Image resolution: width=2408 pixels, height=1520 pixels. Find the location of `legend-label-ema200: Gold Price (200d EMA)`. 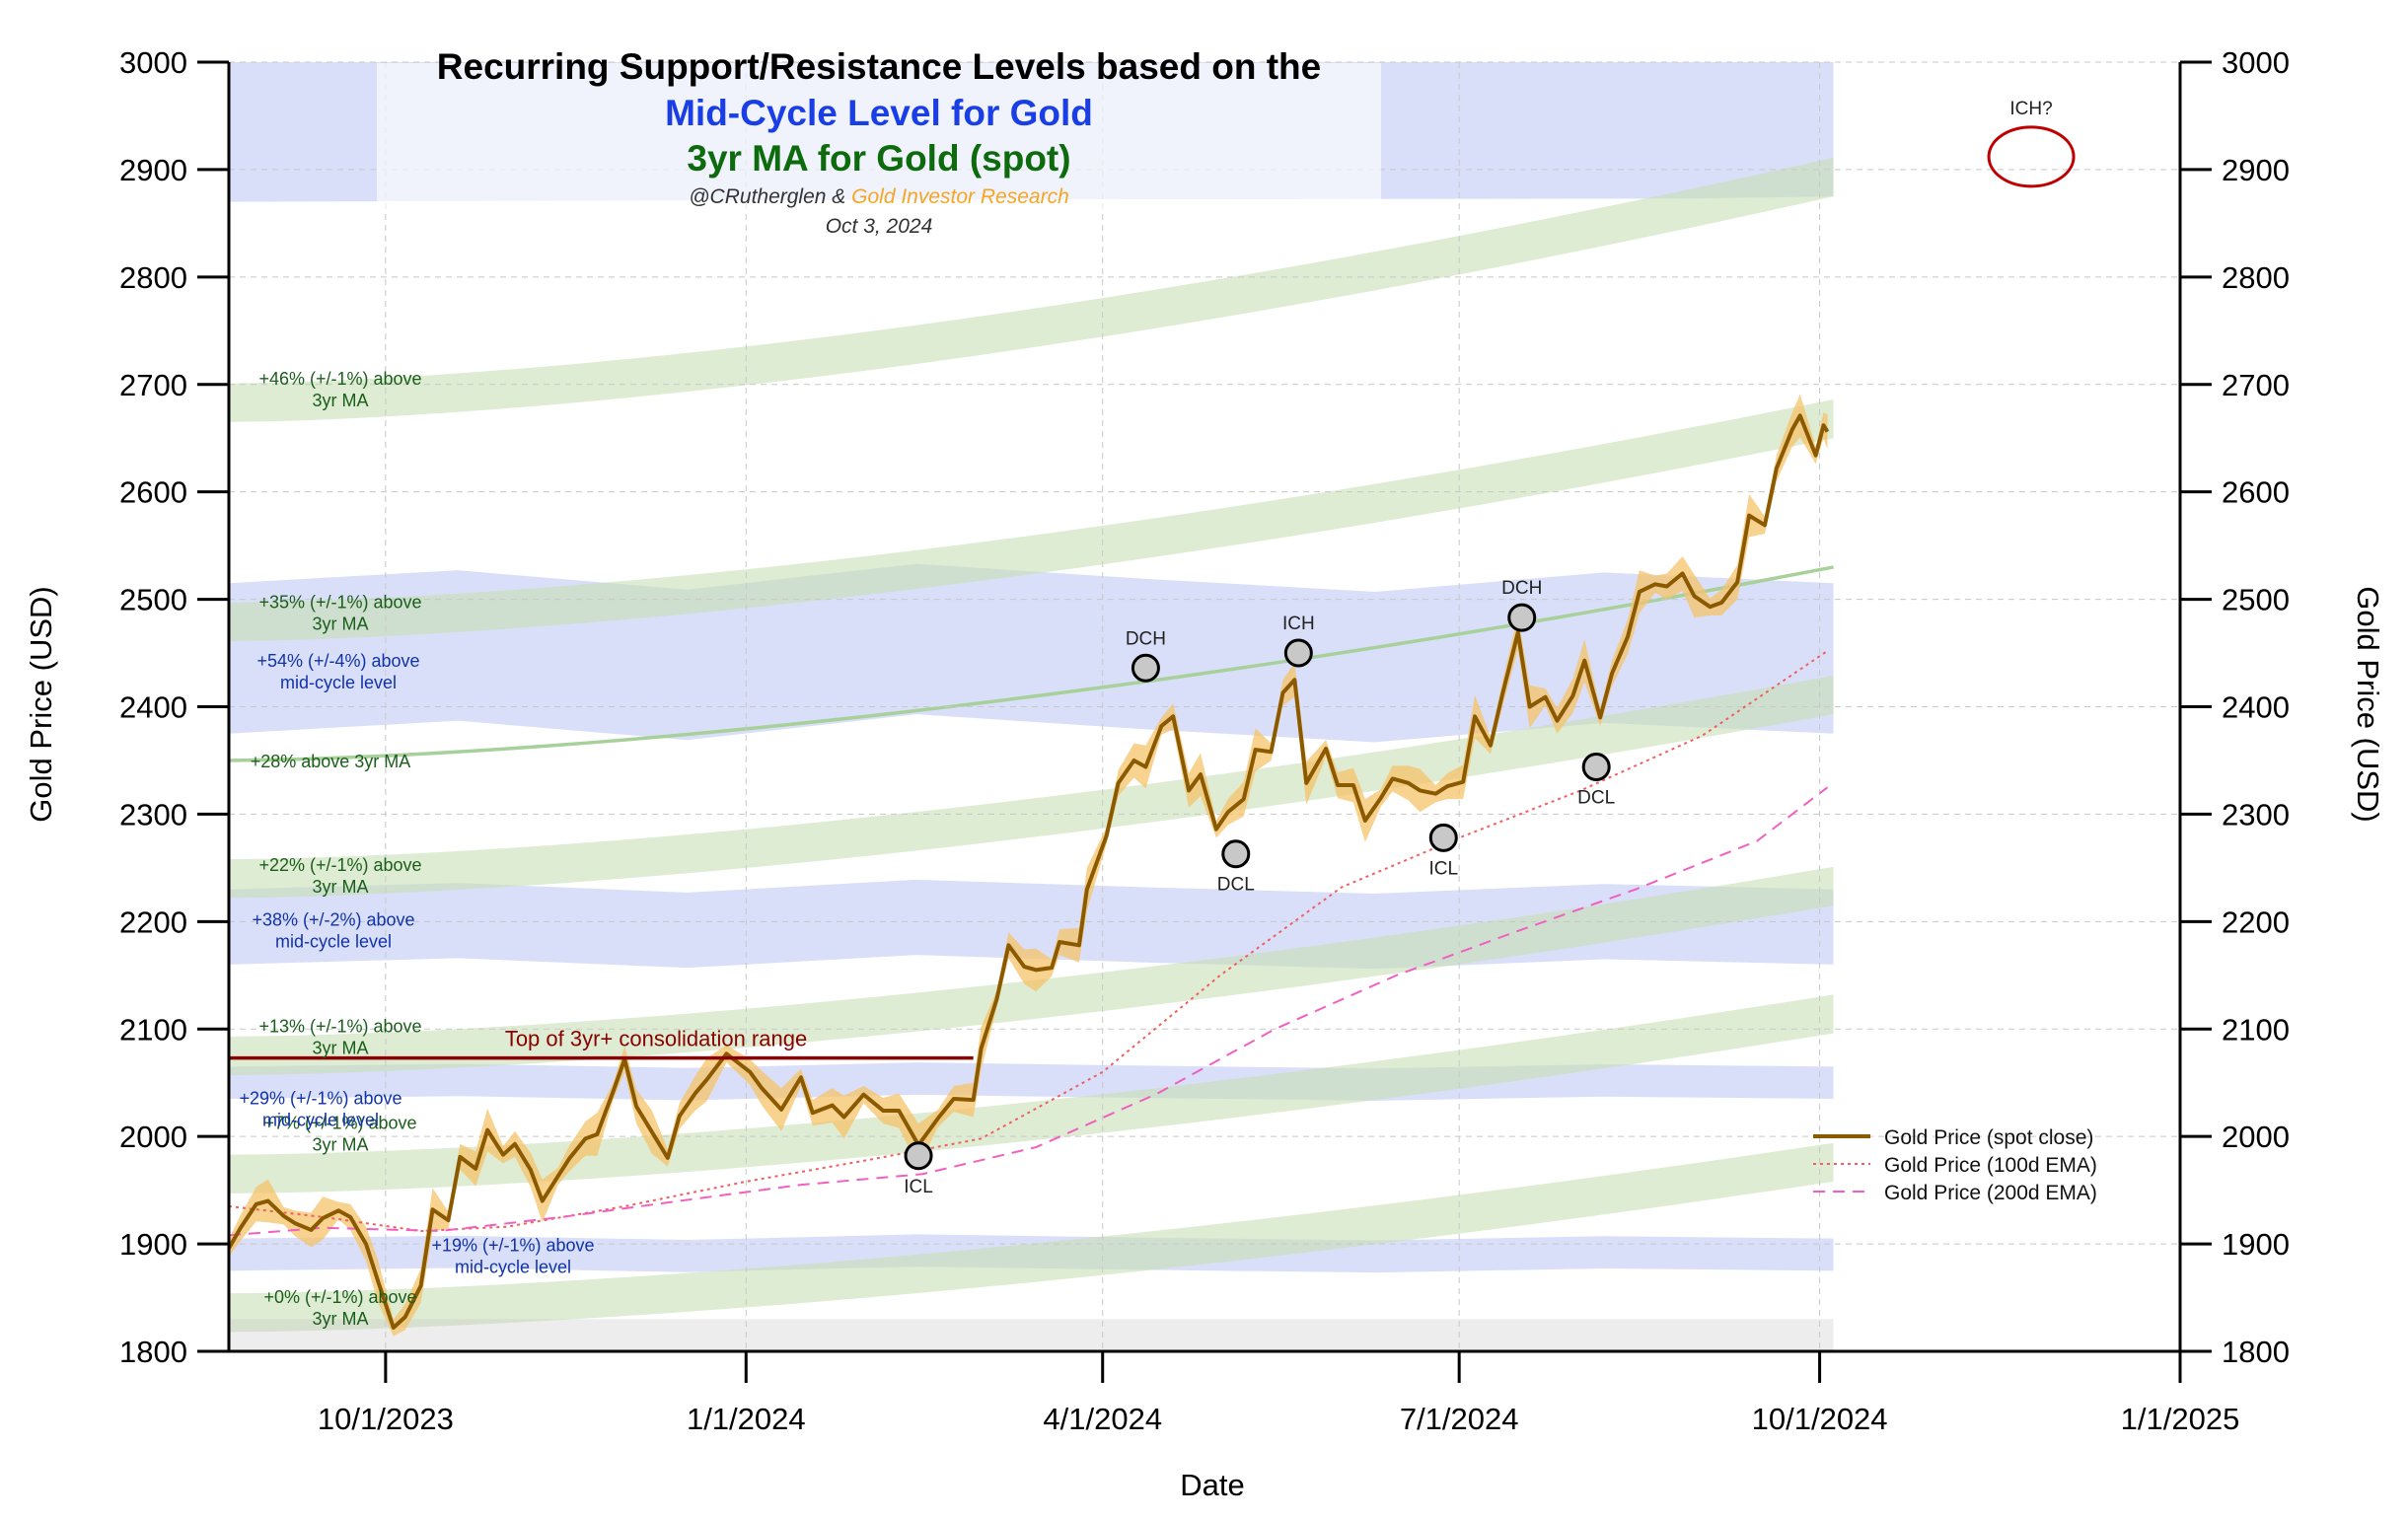

legend-label-ema200: Gold Price (200d EMA) is located at coordinates (1990, 1193).